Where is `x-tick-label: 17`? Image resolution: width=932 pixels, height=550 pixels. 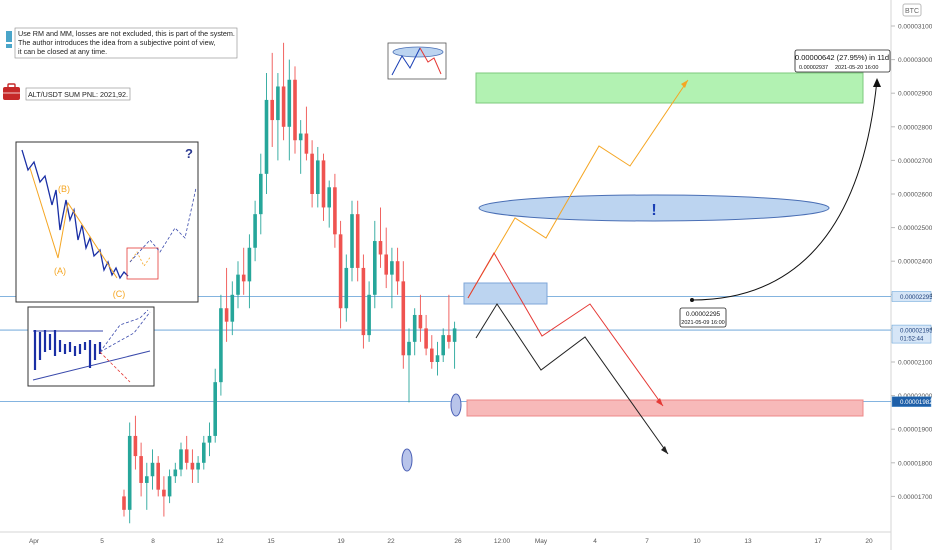 x-tick-label: 17 is located at coordinates (818, 541).